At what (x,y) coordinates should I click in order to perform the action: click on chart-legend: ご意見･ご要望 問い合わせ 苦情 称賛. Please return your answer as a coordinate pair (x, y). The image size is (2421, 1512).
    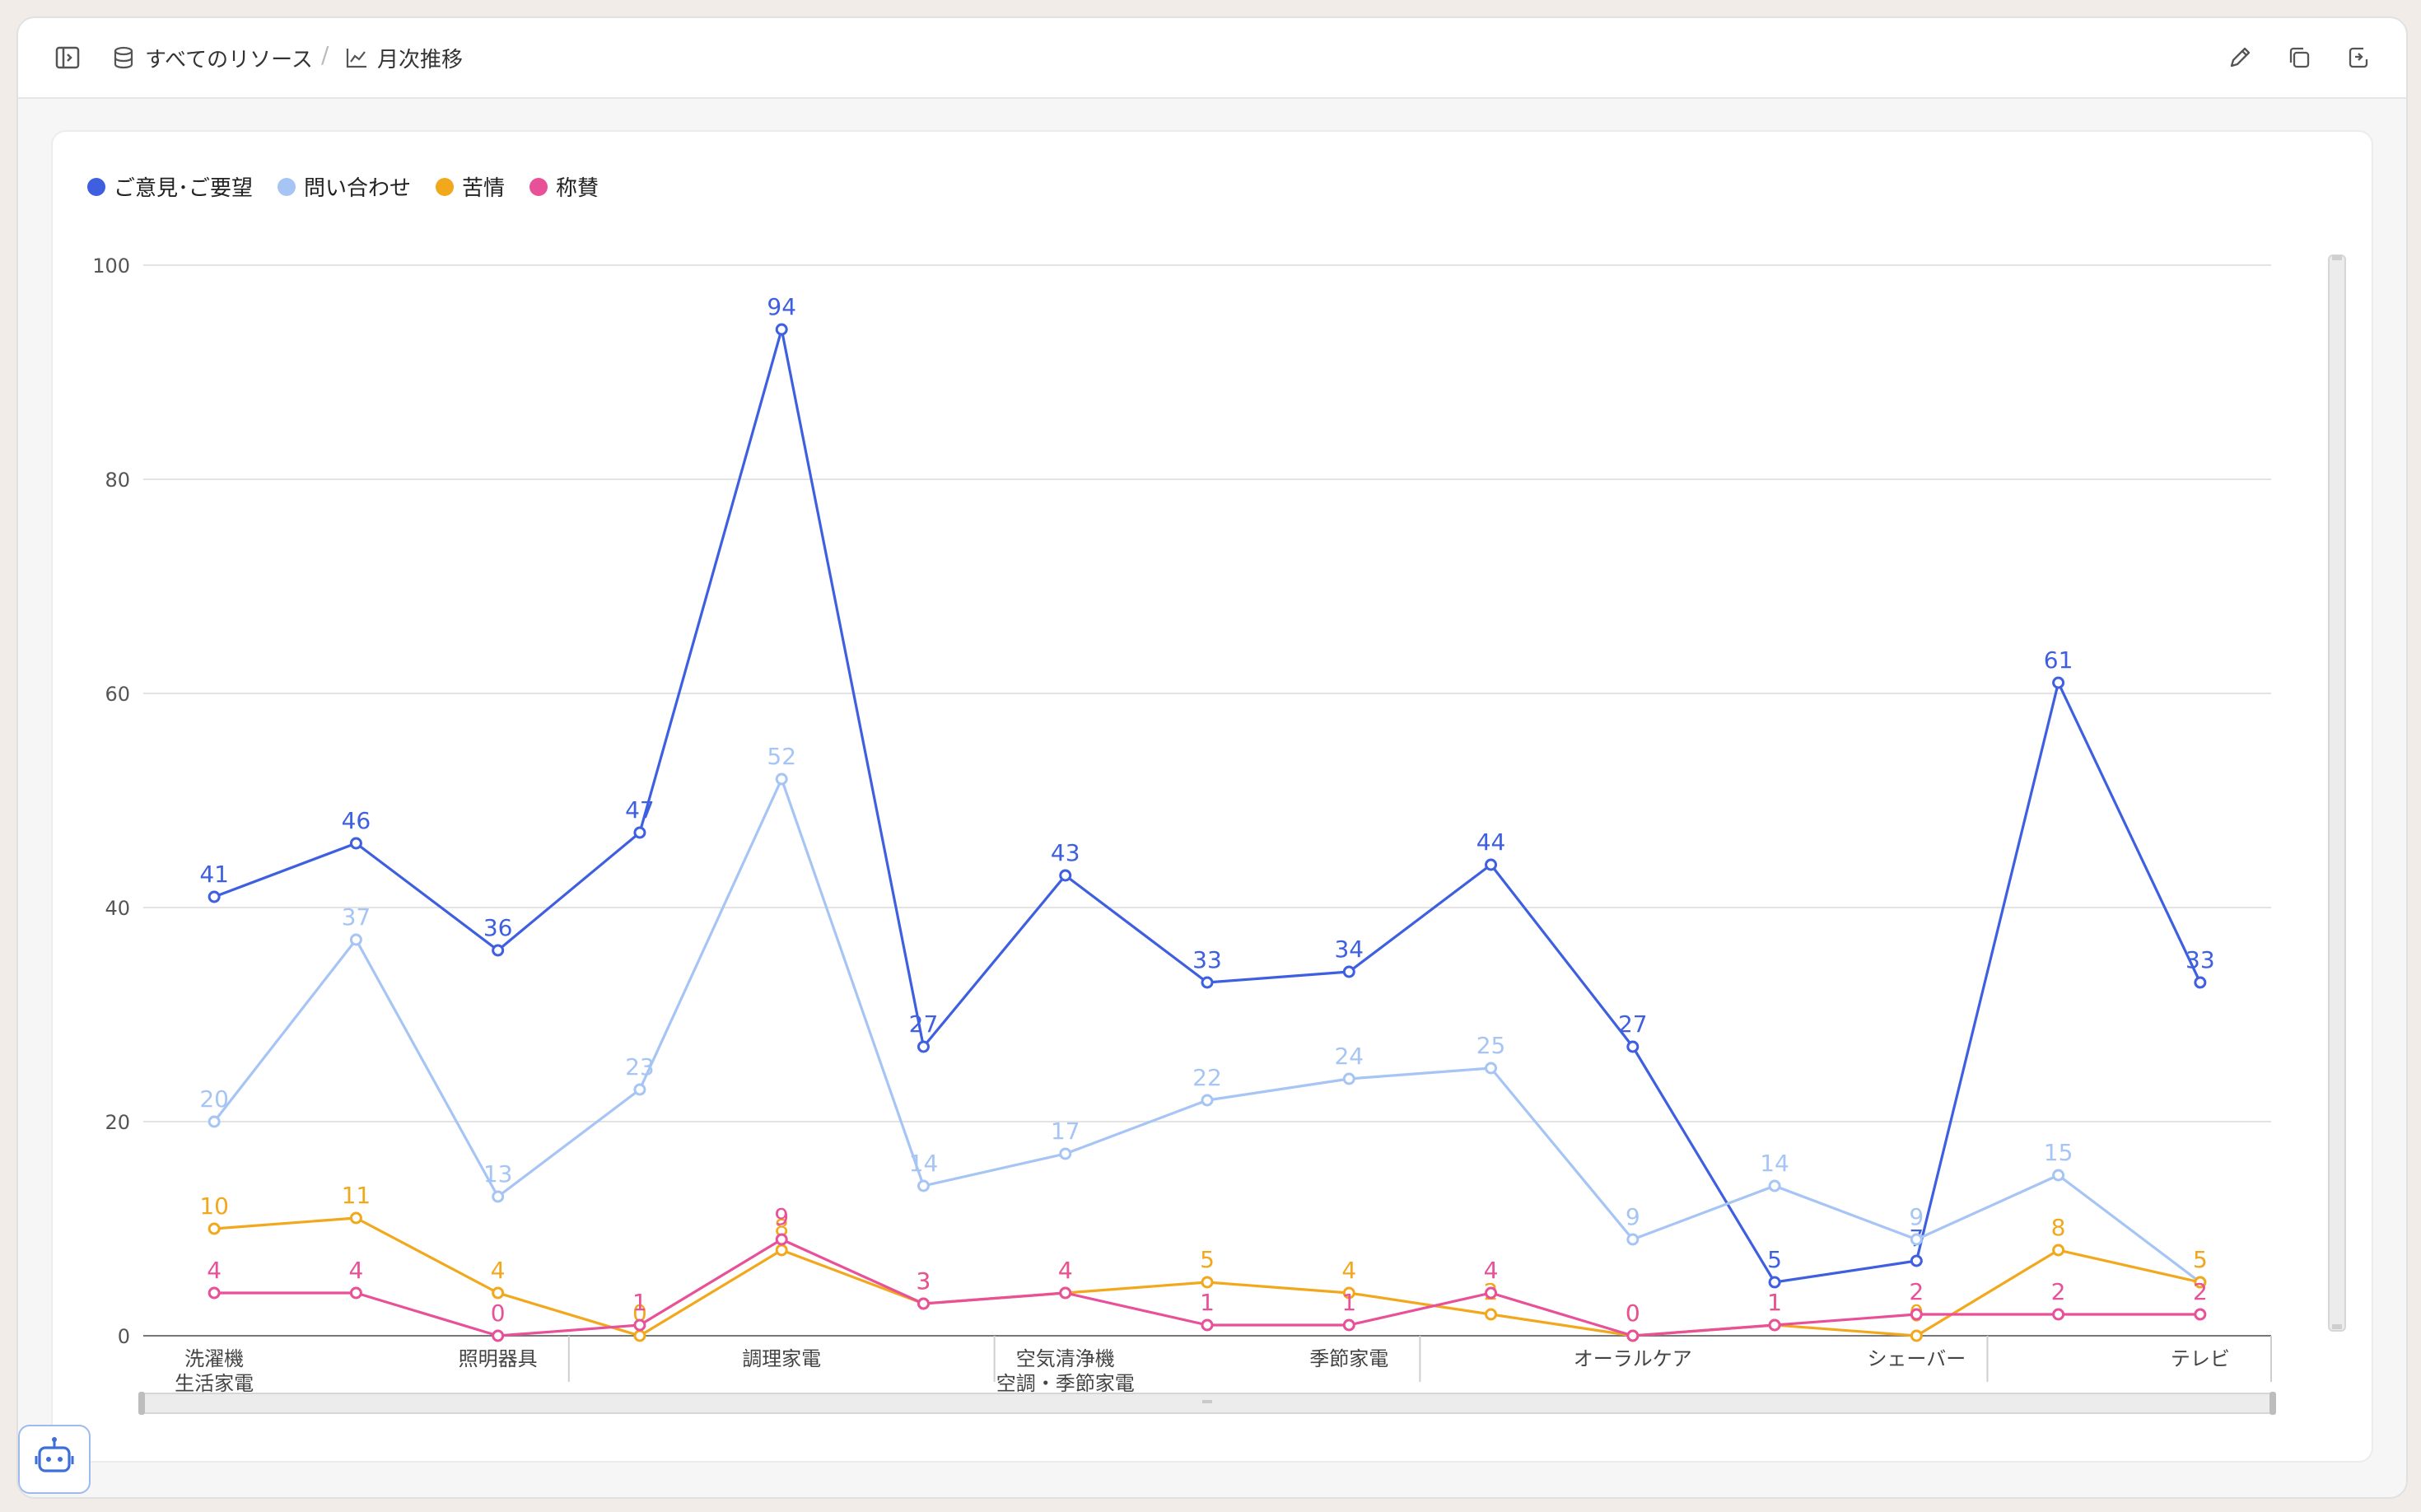
    Looking at the image, I should click on (343, 186).